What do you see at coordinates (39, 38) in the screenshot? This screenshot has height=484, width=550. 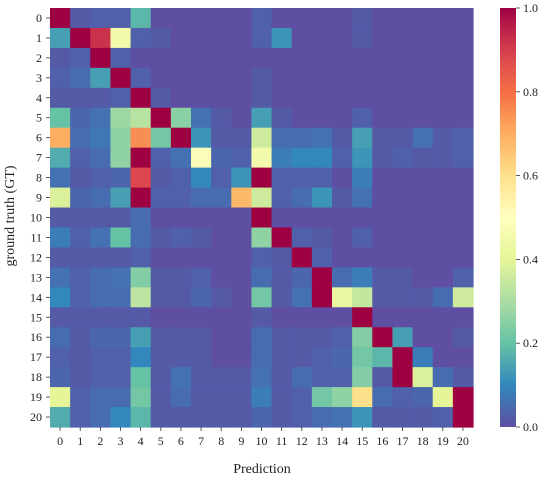 I see `y-tick-label: 1` at bounding box center [39, 38].